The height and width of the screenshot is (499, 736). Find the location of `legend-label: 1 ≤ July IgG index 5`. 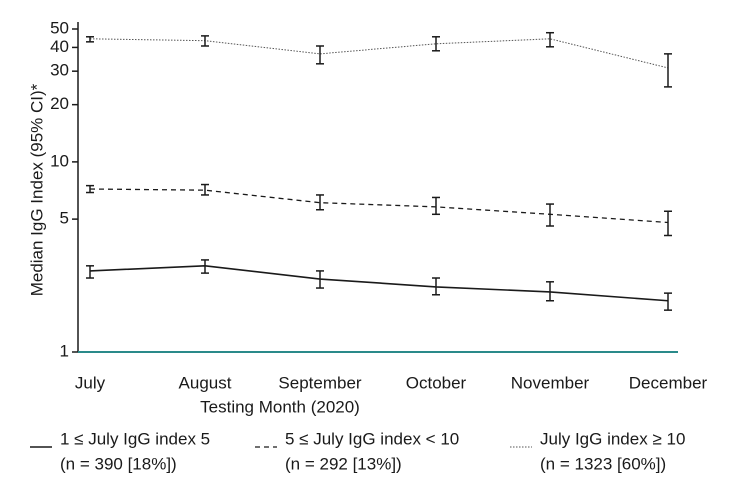

legend-label: 1 ≤ July IgG index 5 is located at coordinates (135, 438).